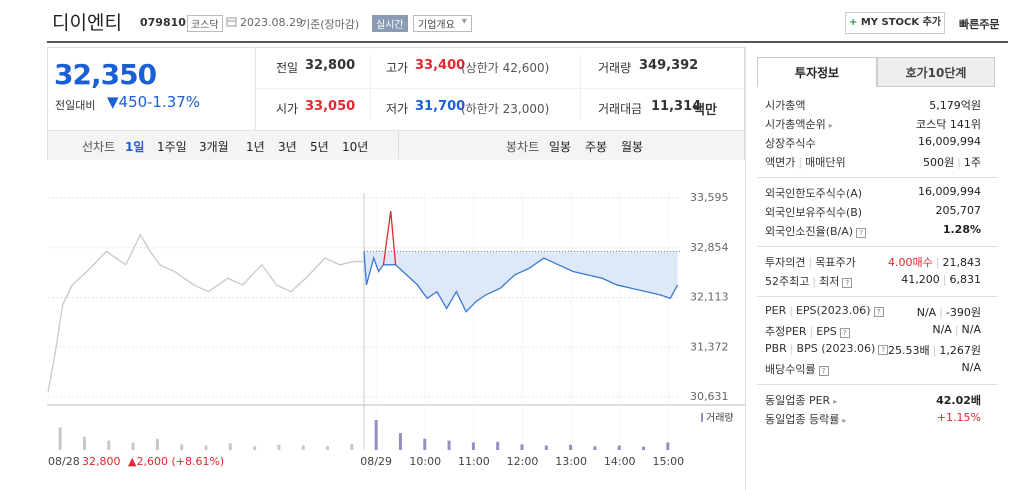 The width and height of the screenshot is (1013, 490). Describe the element at coordinates (790, 143) in the screenshot. I see `row-label: 상장주식수` at that location.